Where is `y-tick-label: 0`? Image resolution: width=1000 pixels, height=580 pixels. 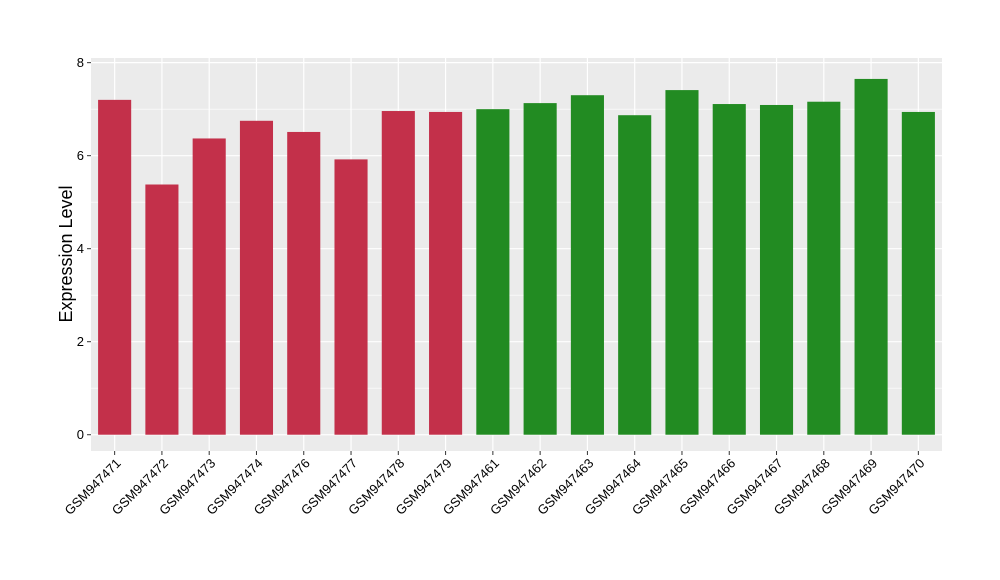
y-tick-label: 0 is located at coordinates (80, 434).